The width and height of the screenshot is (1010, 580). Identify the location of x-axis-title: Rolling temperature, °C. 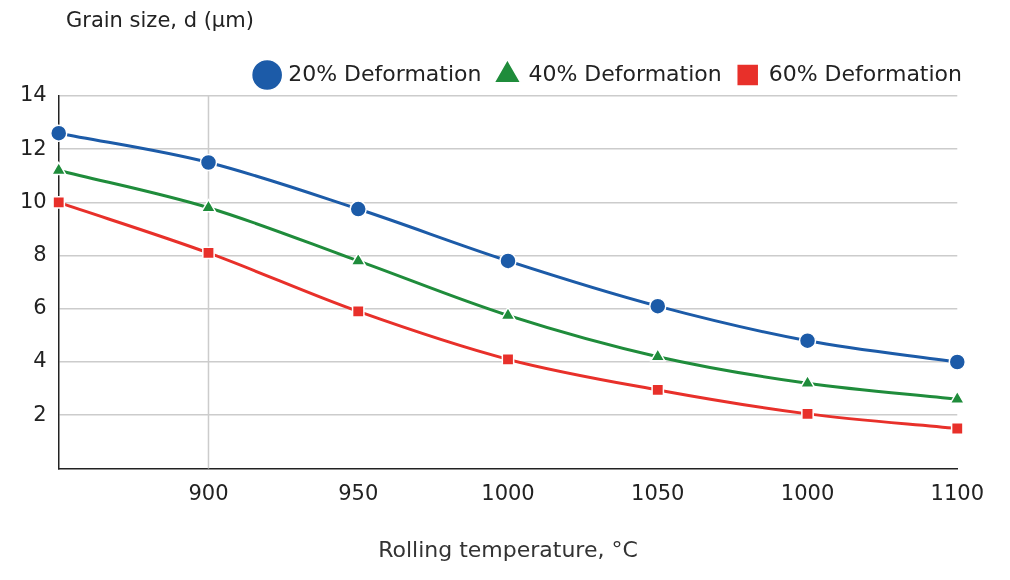
(508, 549).